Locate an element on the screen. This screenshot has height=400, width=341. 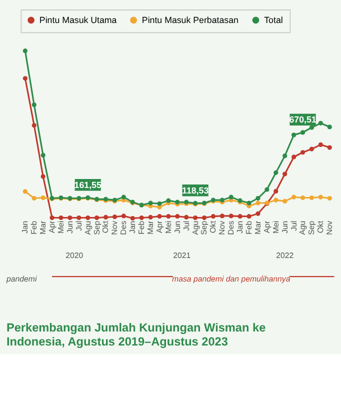
text: 2022 is located at coordinates (285, 255).